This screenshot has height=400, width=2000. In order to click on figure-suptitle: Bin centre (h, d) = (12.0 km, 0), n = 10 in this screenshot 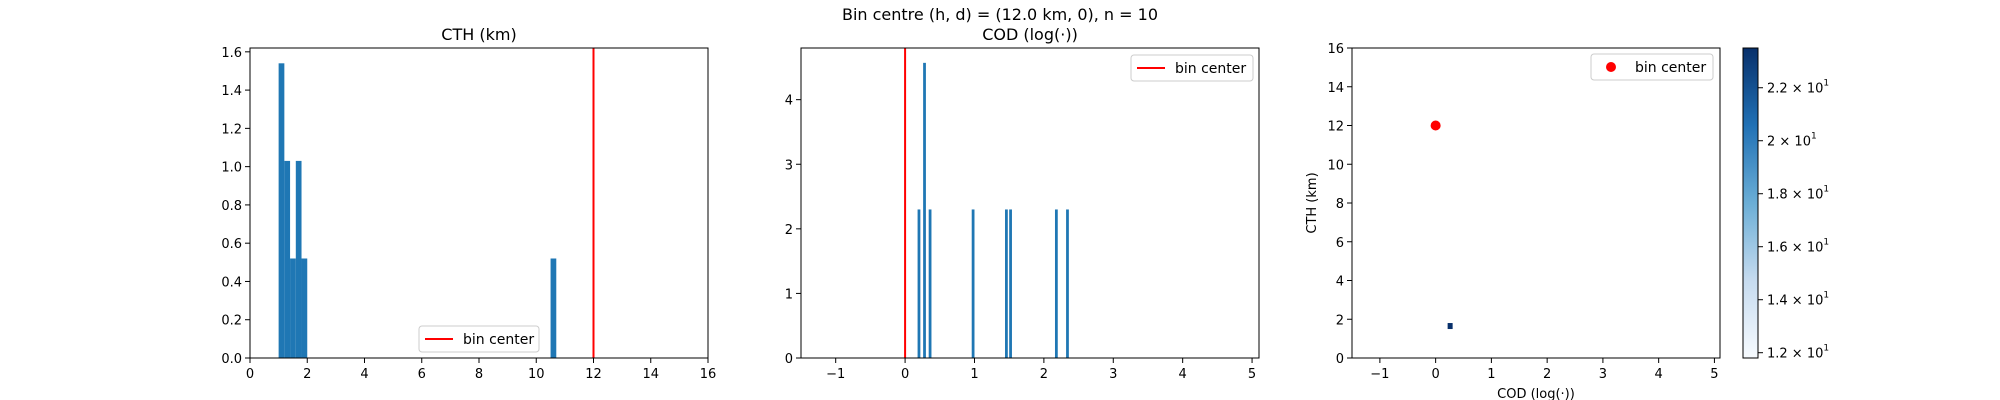, I will do `click(1000, 14)`.